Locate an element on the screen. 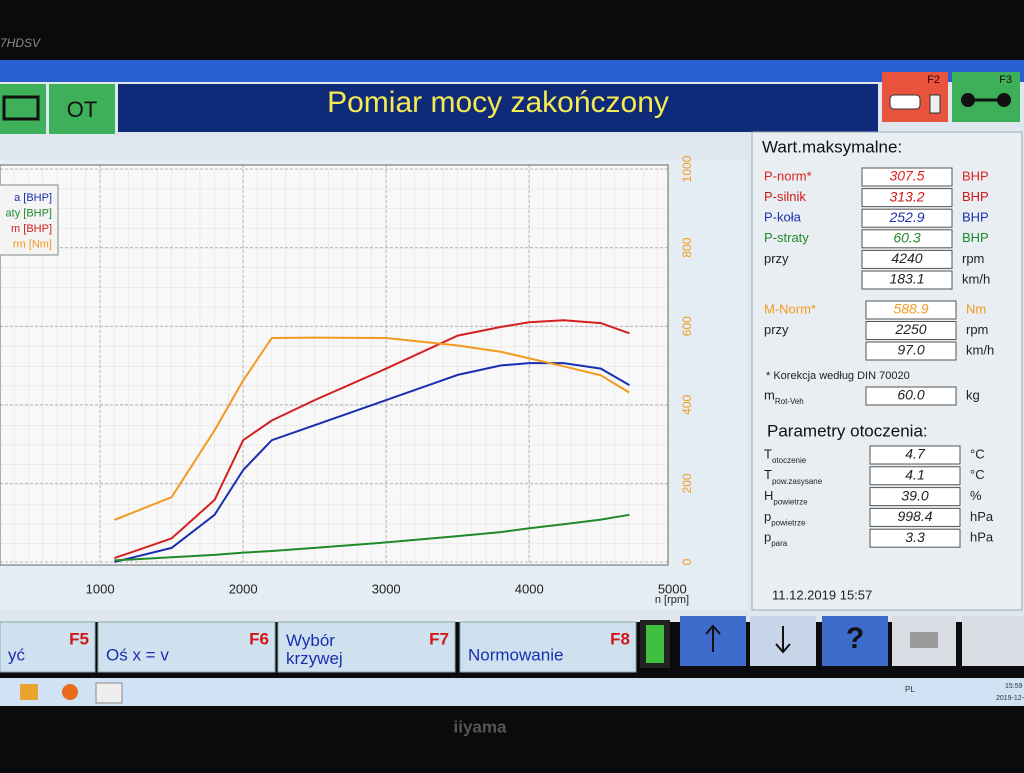 This screenshot has height=773, width=1024. taskbar is located at coordinates (512, 692).